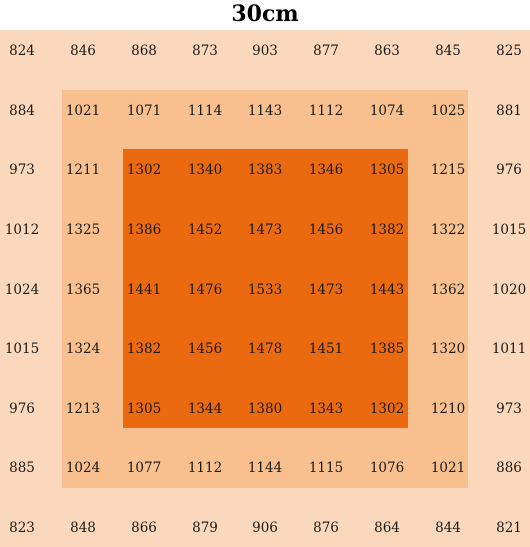 The width and height of the screenshot is (530, 547). I want to click on grid-cell: 824, so click(22, 51).